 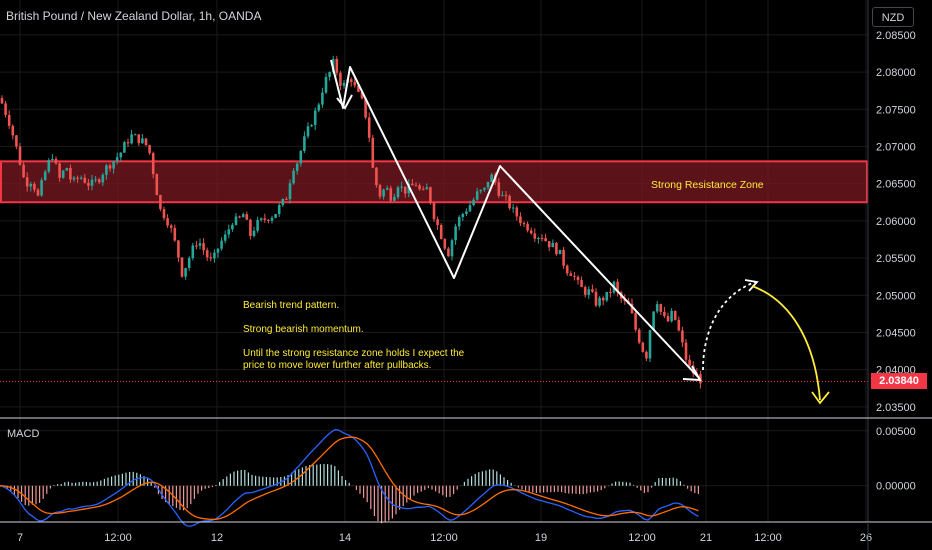 I want to click on macd-label: MACD, so click(x=23, y=434).